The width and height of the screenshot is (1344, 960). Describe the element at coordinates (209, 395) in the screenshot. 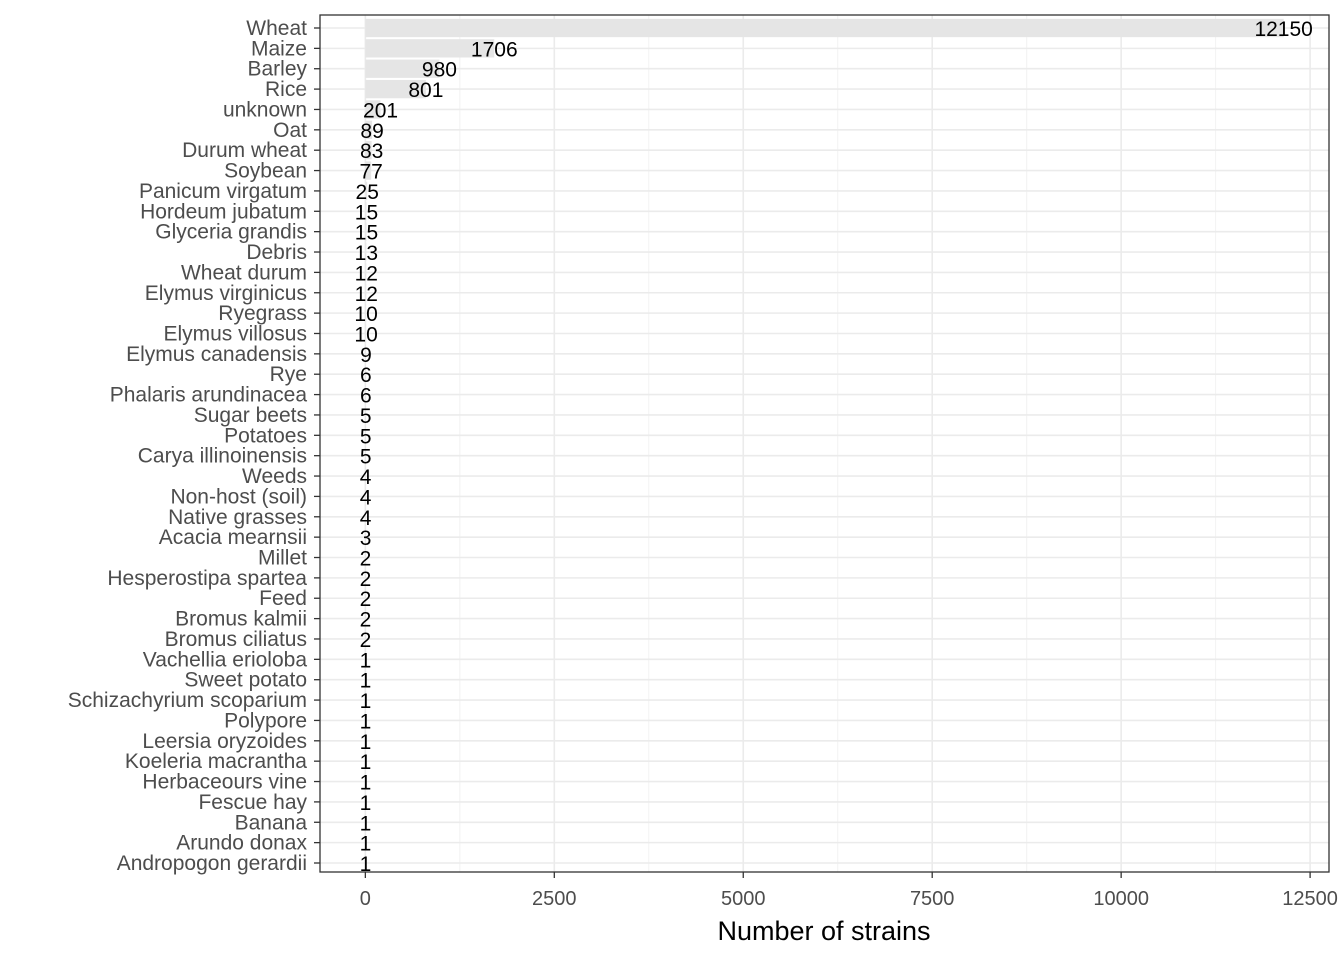

I see `y-tick-label: Phalaris arundinacea` at that location.